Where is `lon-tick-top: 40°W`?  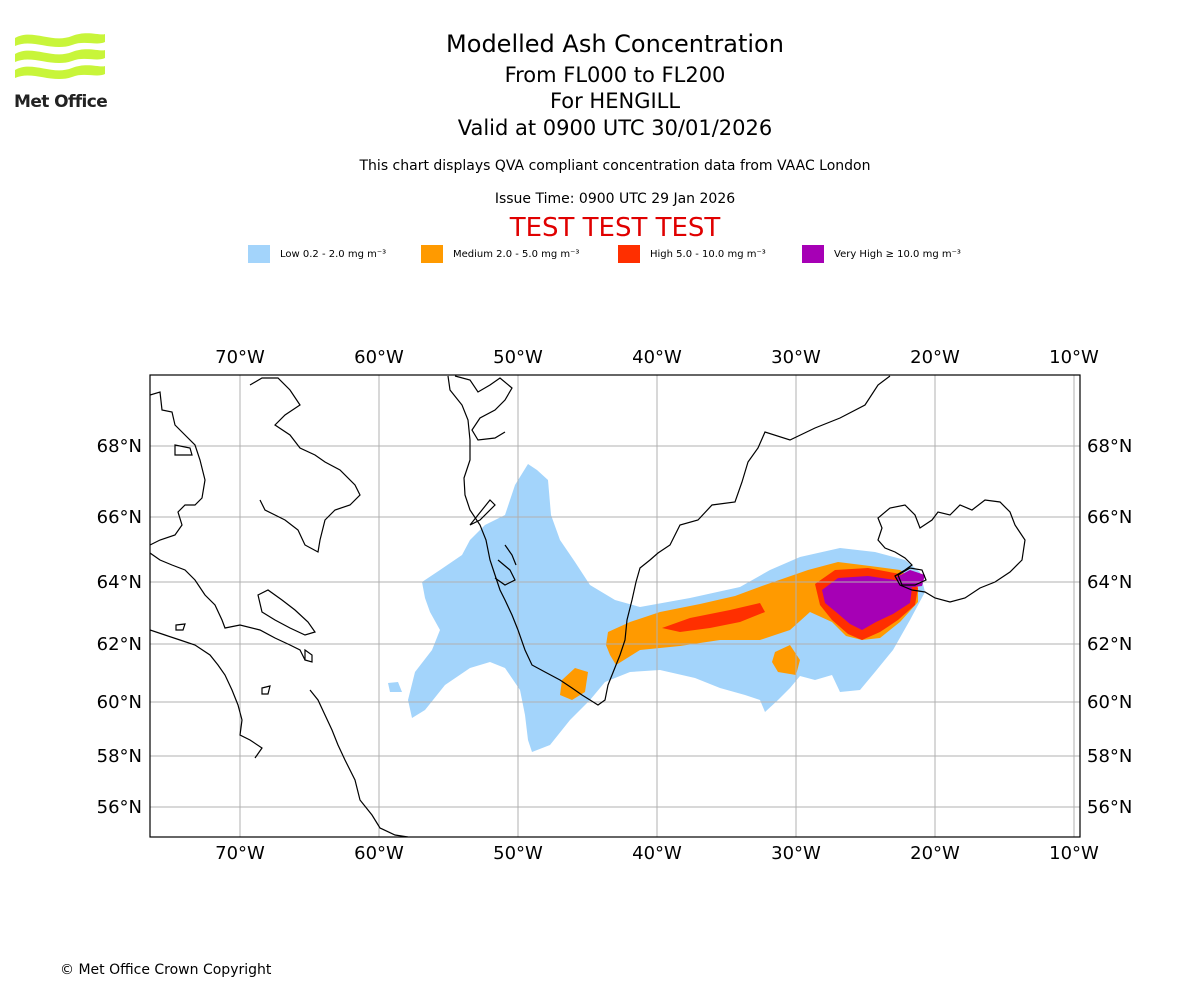 lon-tick-top: 40°W is located at coordinates (657, 357).